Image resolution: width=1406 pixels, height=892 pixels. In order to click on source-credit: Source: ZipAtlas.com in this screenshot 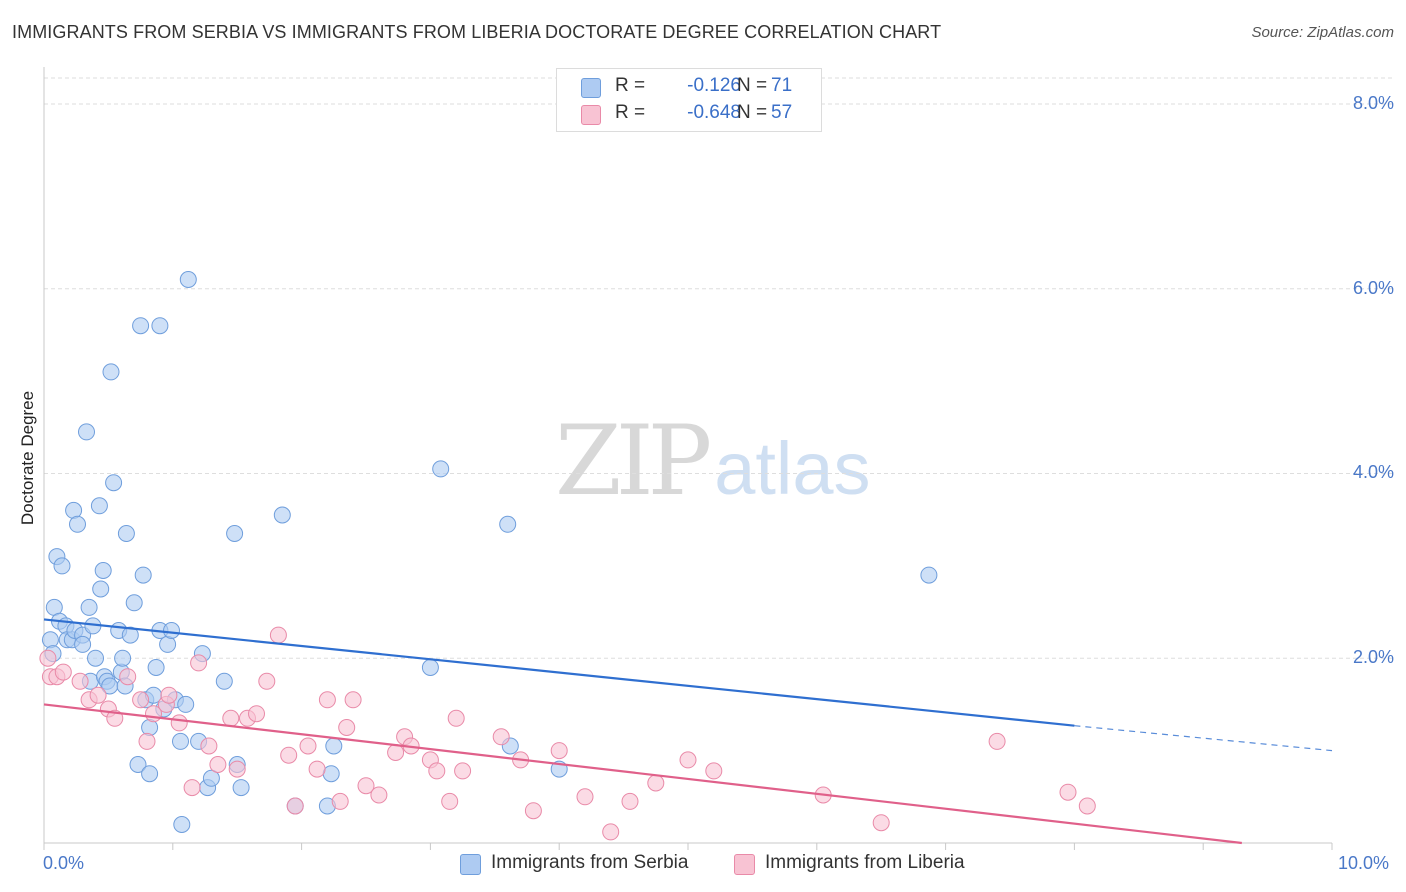, I will do `click(1322, 32)`.